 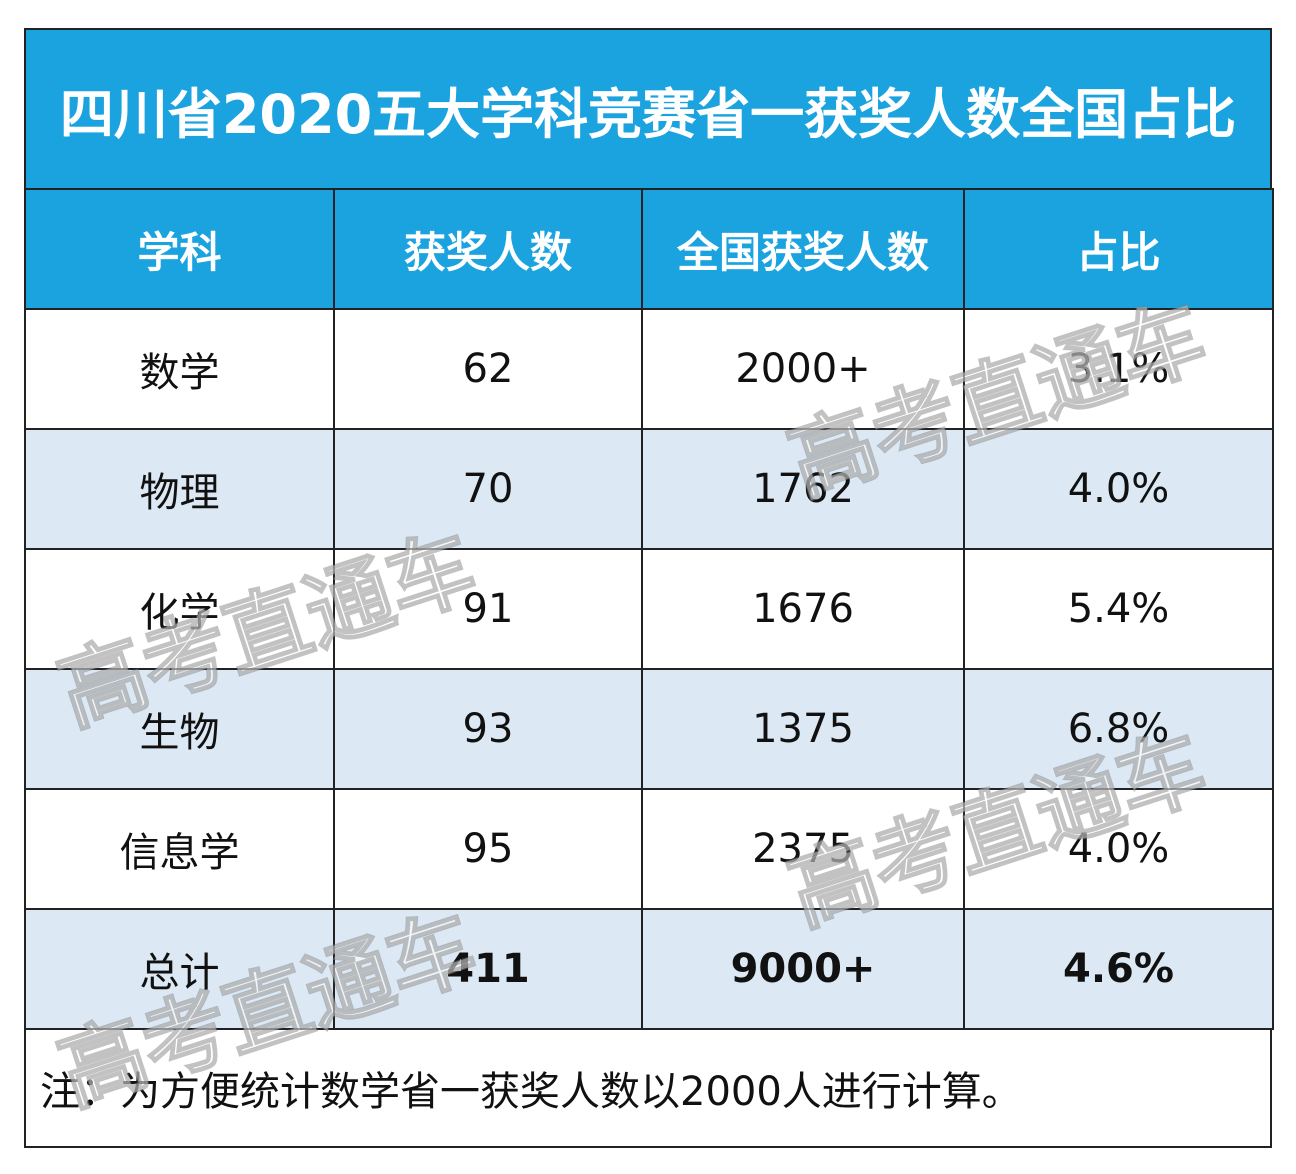 What do you see at coordinates (488, 249) in the screenshot?
I see `column-header: 获奖人数` at bounding box center [488, 249].